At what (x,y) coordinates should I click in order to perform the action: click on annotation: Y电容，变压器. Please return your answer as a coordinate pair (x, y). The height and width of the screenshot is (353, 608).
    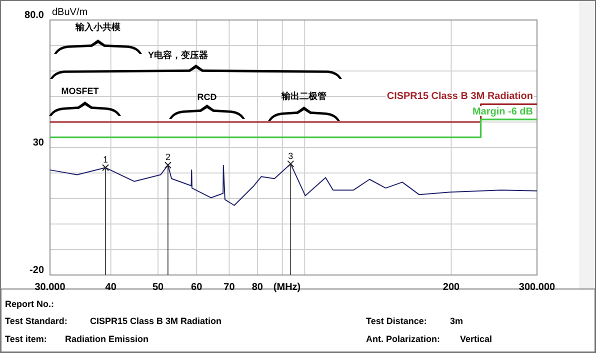
    Looking at the image, I should click on (178, 55).